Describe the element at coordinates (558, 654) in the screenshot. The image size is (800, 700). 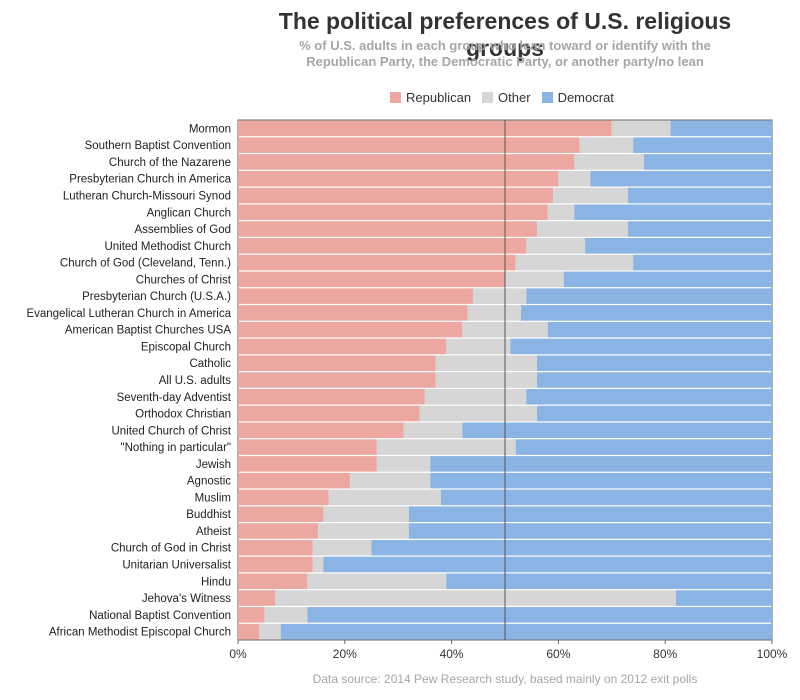
I see `x-tick-label: 60%` at that location.